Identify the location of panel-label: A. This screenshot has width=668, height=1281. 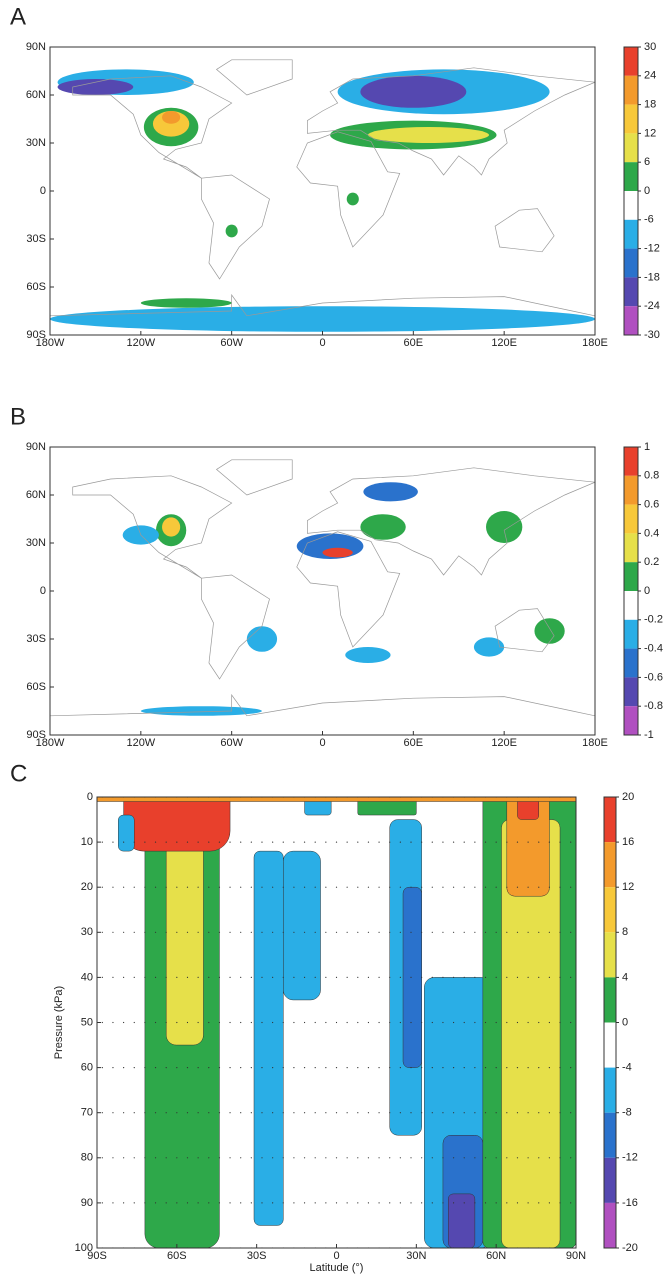
(18, 16).